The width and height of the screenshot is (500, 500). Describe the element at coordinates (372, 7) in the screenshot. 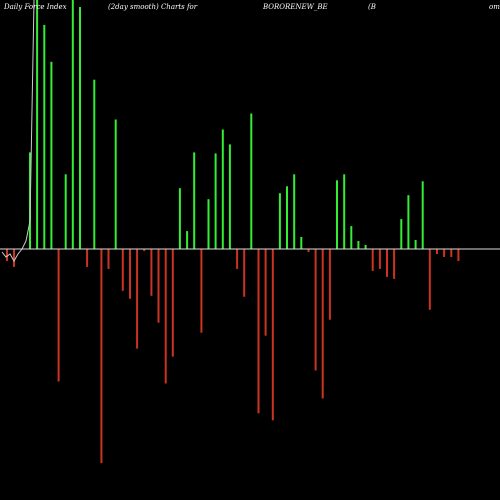

I see `header-bracket: (B` at that location.